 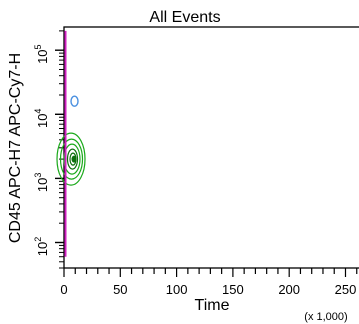 What do you see at coordinates (233, 289) in the screenshot?
I see `x-tick-label: 150` at bounding box center [233, 289].